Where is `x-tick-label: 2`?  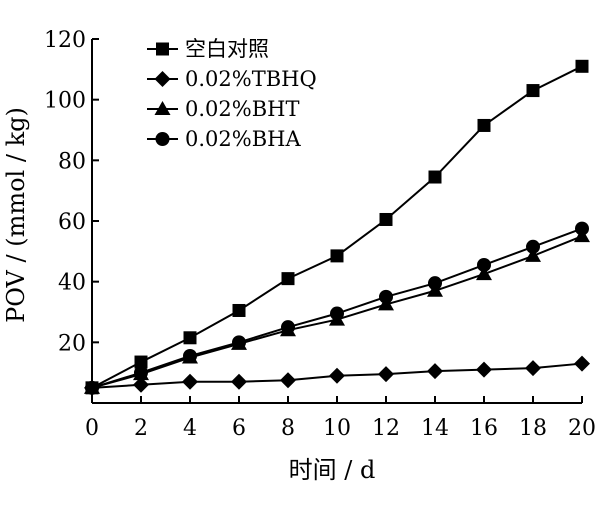
x-tick-label: 2 is located at coordinates (141, 428).